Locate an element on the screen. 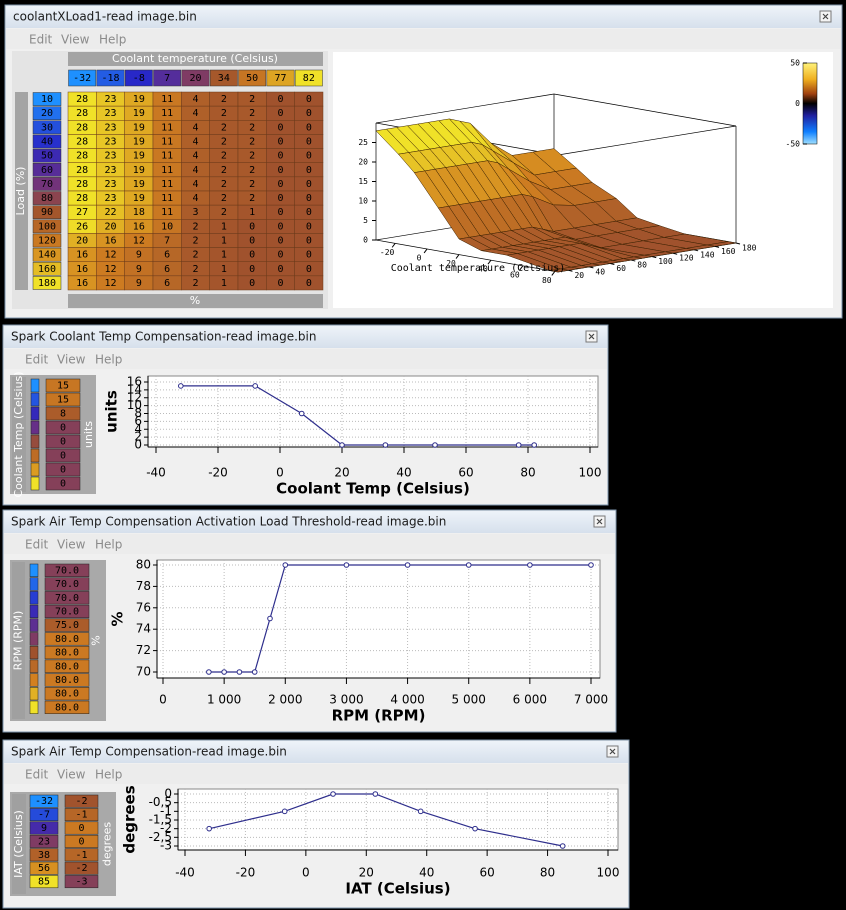 The image size is (846, 910). y-tick-label: -1,5 is located at coordinates (160, 820).